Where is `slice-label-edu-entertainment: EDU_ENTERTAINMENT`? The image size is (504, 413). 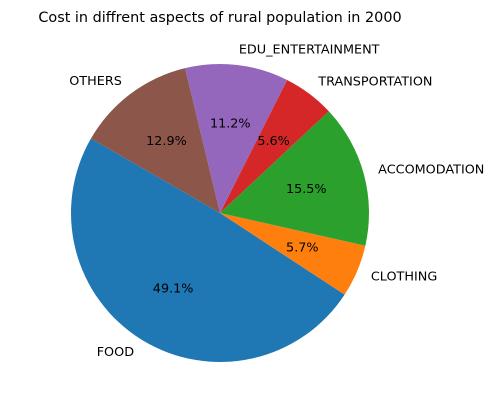
slice-label-edu-entertainment: EDU_ENTERTAINMENT is located at coordinates (309, 50).